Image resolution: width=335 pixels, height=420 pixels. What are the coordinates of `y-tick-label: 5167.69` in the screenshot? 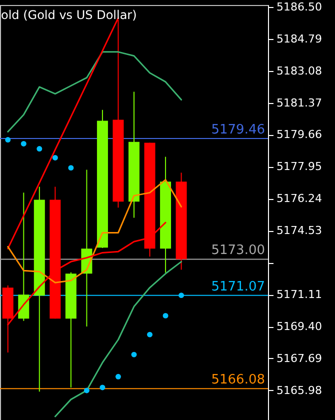 It's located at (299, 358).